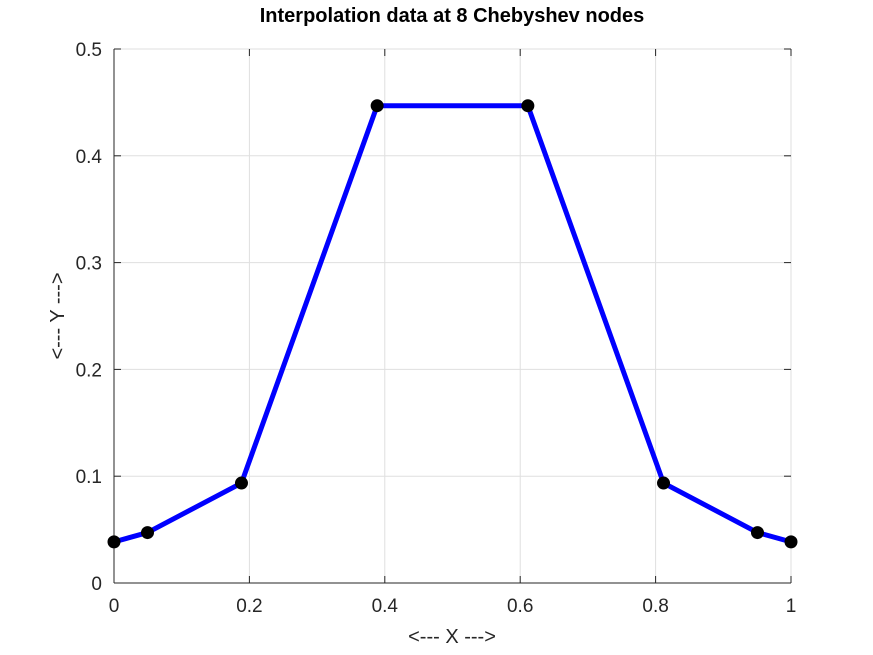 The width and height of the screenshot is (873, 655). I want to click on y-tick-label: 0.2, so click(89, 370).